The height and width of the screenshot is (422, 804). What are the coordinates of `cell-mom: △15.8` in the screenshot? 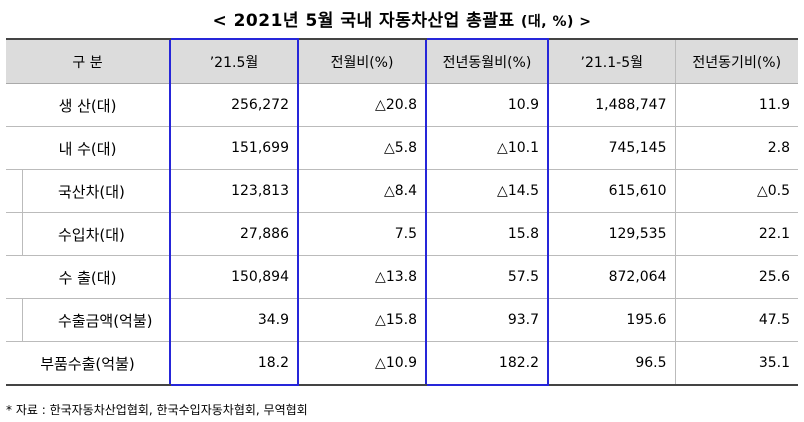 It's located at (362, 320).